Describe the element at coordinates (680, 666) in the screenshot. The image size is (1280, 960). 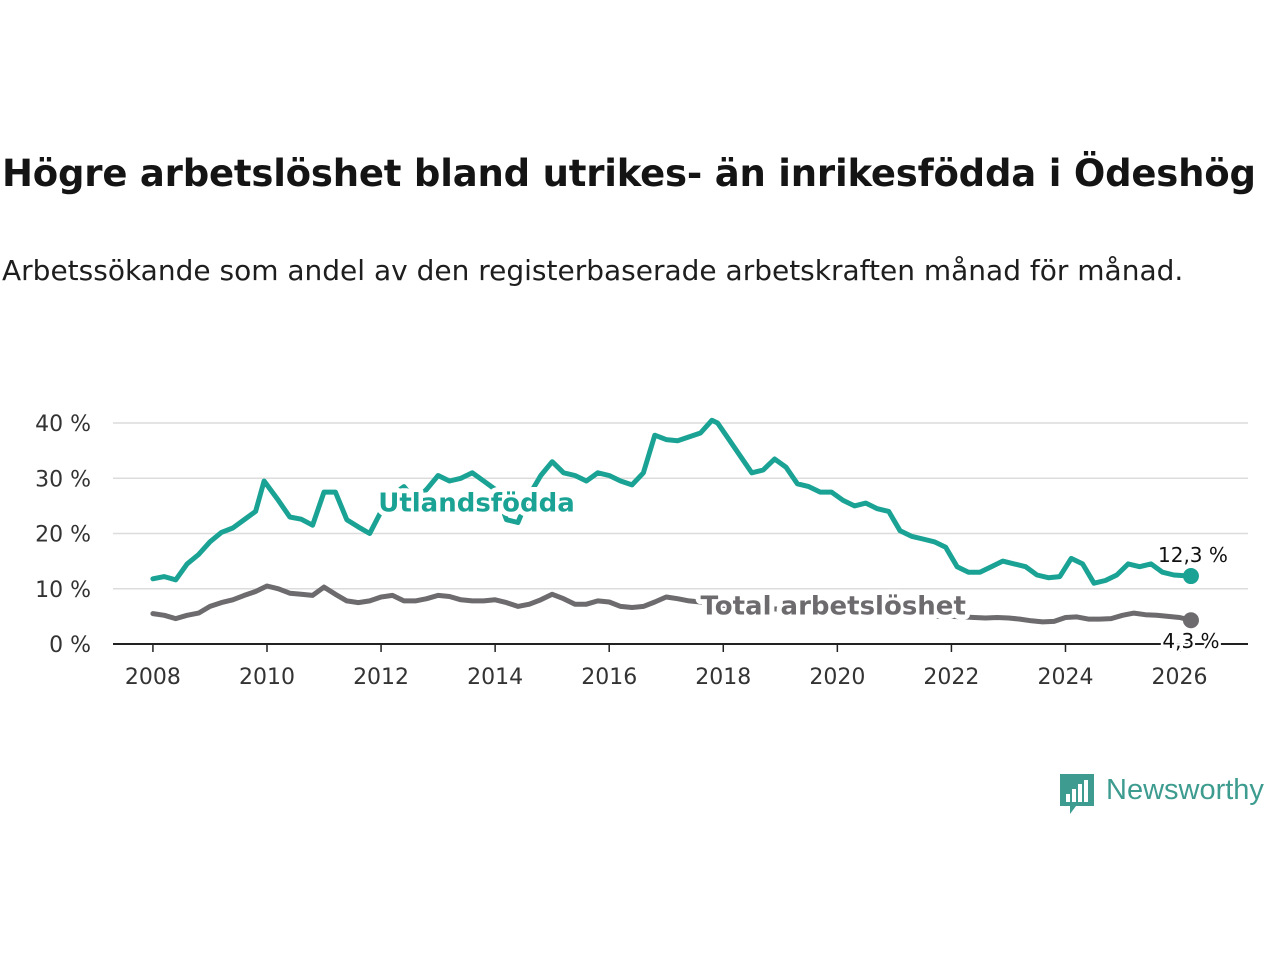
I see `x-axis: 2008 2010 2012 2014 2016 2018 2020 2022 2024 2026` at that location.